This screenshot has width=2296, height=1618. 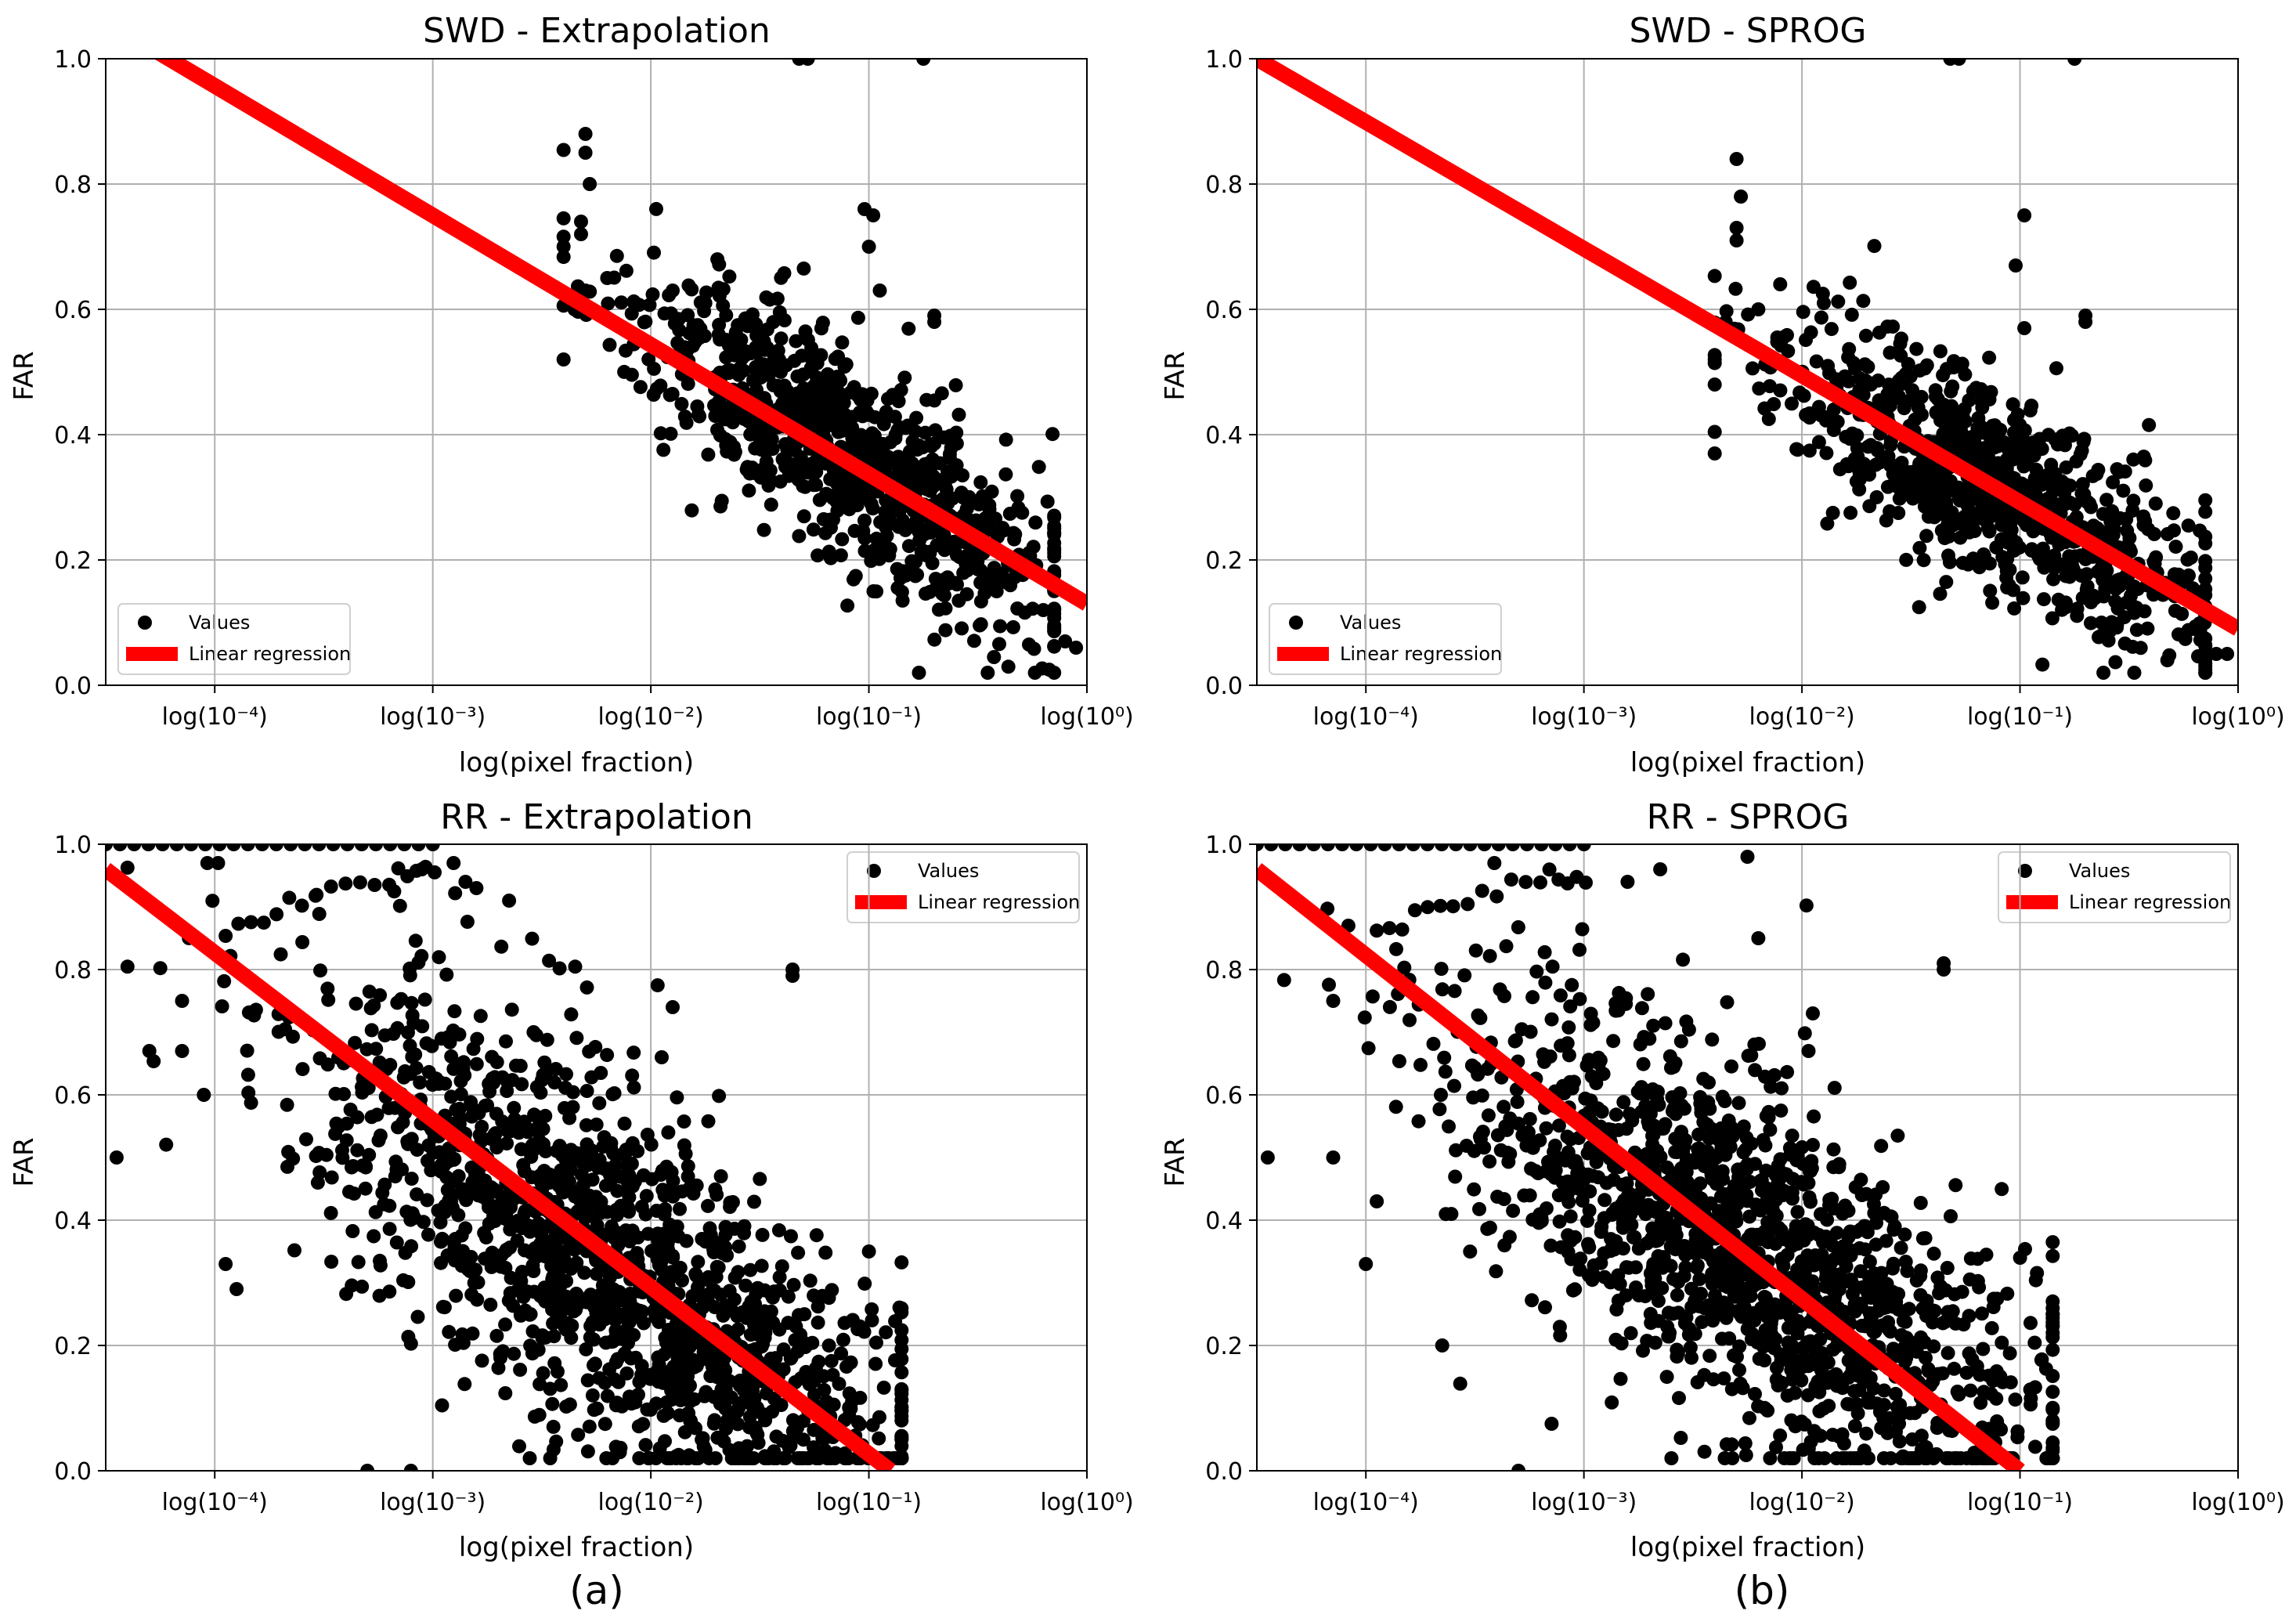 What do you see at coordinates (1584, 717) in the screenshot?
I see `x-tick-label: log(10⁻³)` at bounding box center [1584, 717].